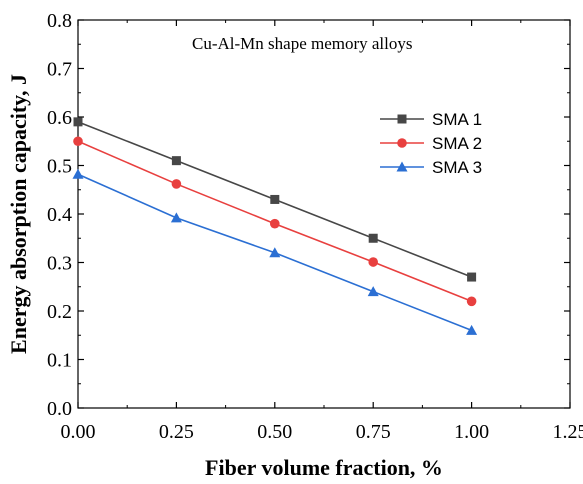 The height and width of the screenshot is (484, 583). What do you see at coordinates (78, 432) in the screenshot?
I see `x-tick-label: 0.00` at bounding box center [78, 432].